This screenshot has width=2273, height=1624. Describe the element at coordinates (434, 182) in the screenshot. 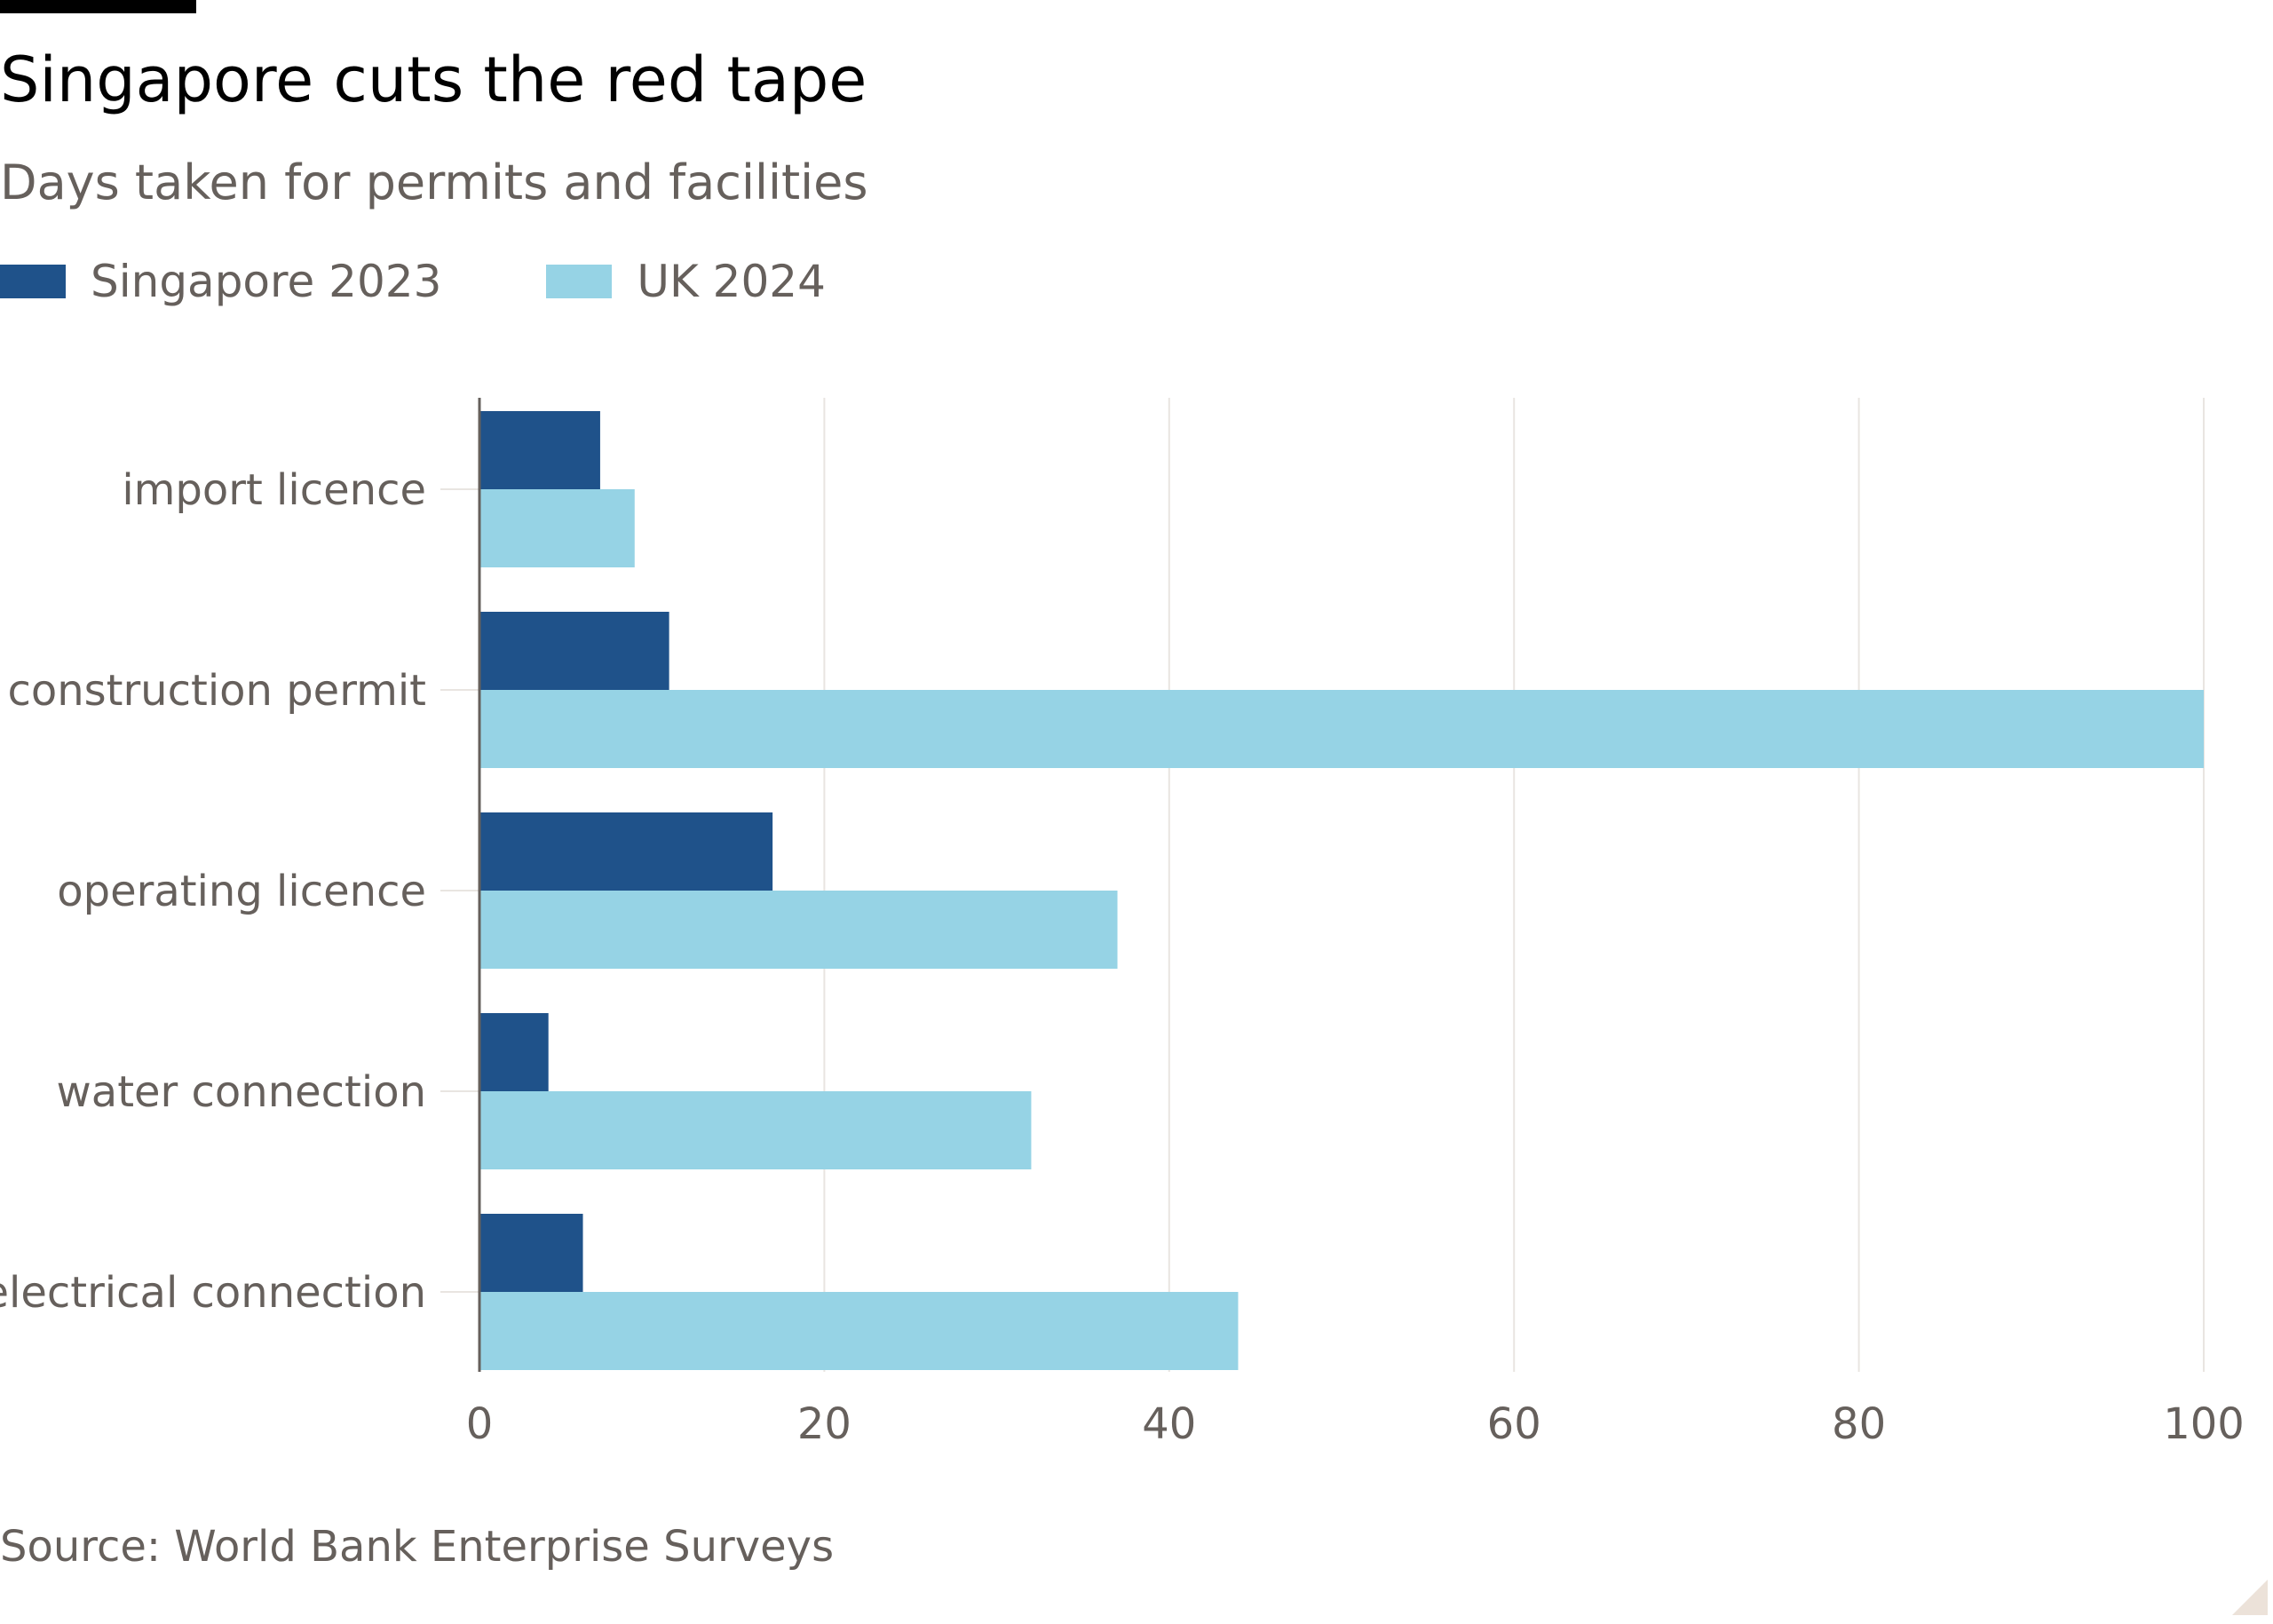

I see `chart-subtitle: Days taken for permits and facilities` at that location.